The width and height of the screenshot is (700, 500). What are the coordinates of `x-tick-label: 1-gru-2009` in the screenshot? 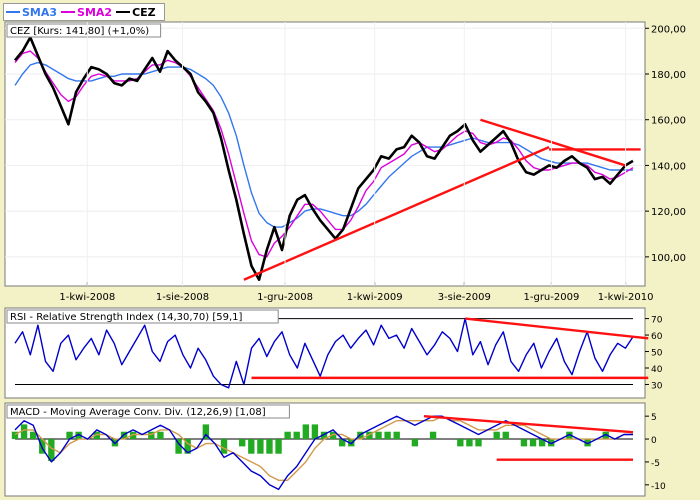 It's located at (552, 297).